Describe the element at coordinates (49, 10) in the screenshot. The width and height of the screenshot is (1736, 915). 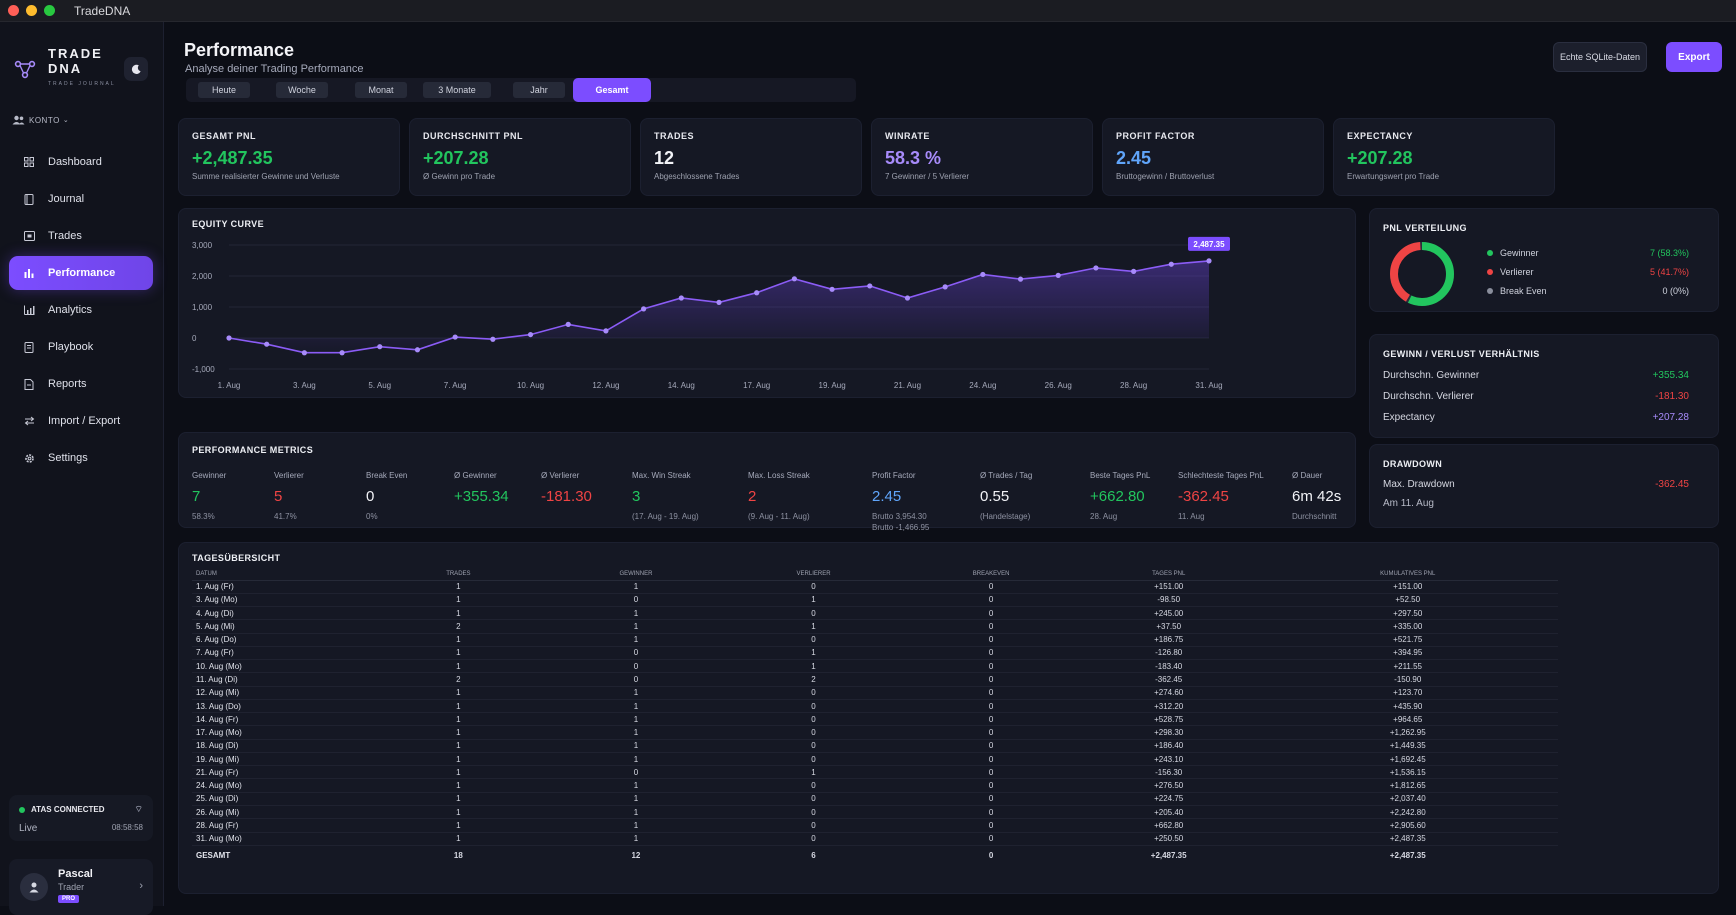
I see `maximize-window-button` at that location.